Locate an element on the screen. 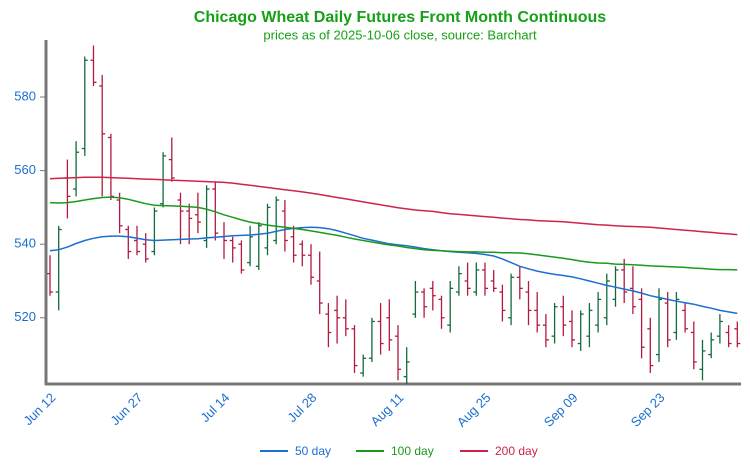 This screenshot has height=474, width=750. y-tick-label: 580 is located at coordinates (25, 95).